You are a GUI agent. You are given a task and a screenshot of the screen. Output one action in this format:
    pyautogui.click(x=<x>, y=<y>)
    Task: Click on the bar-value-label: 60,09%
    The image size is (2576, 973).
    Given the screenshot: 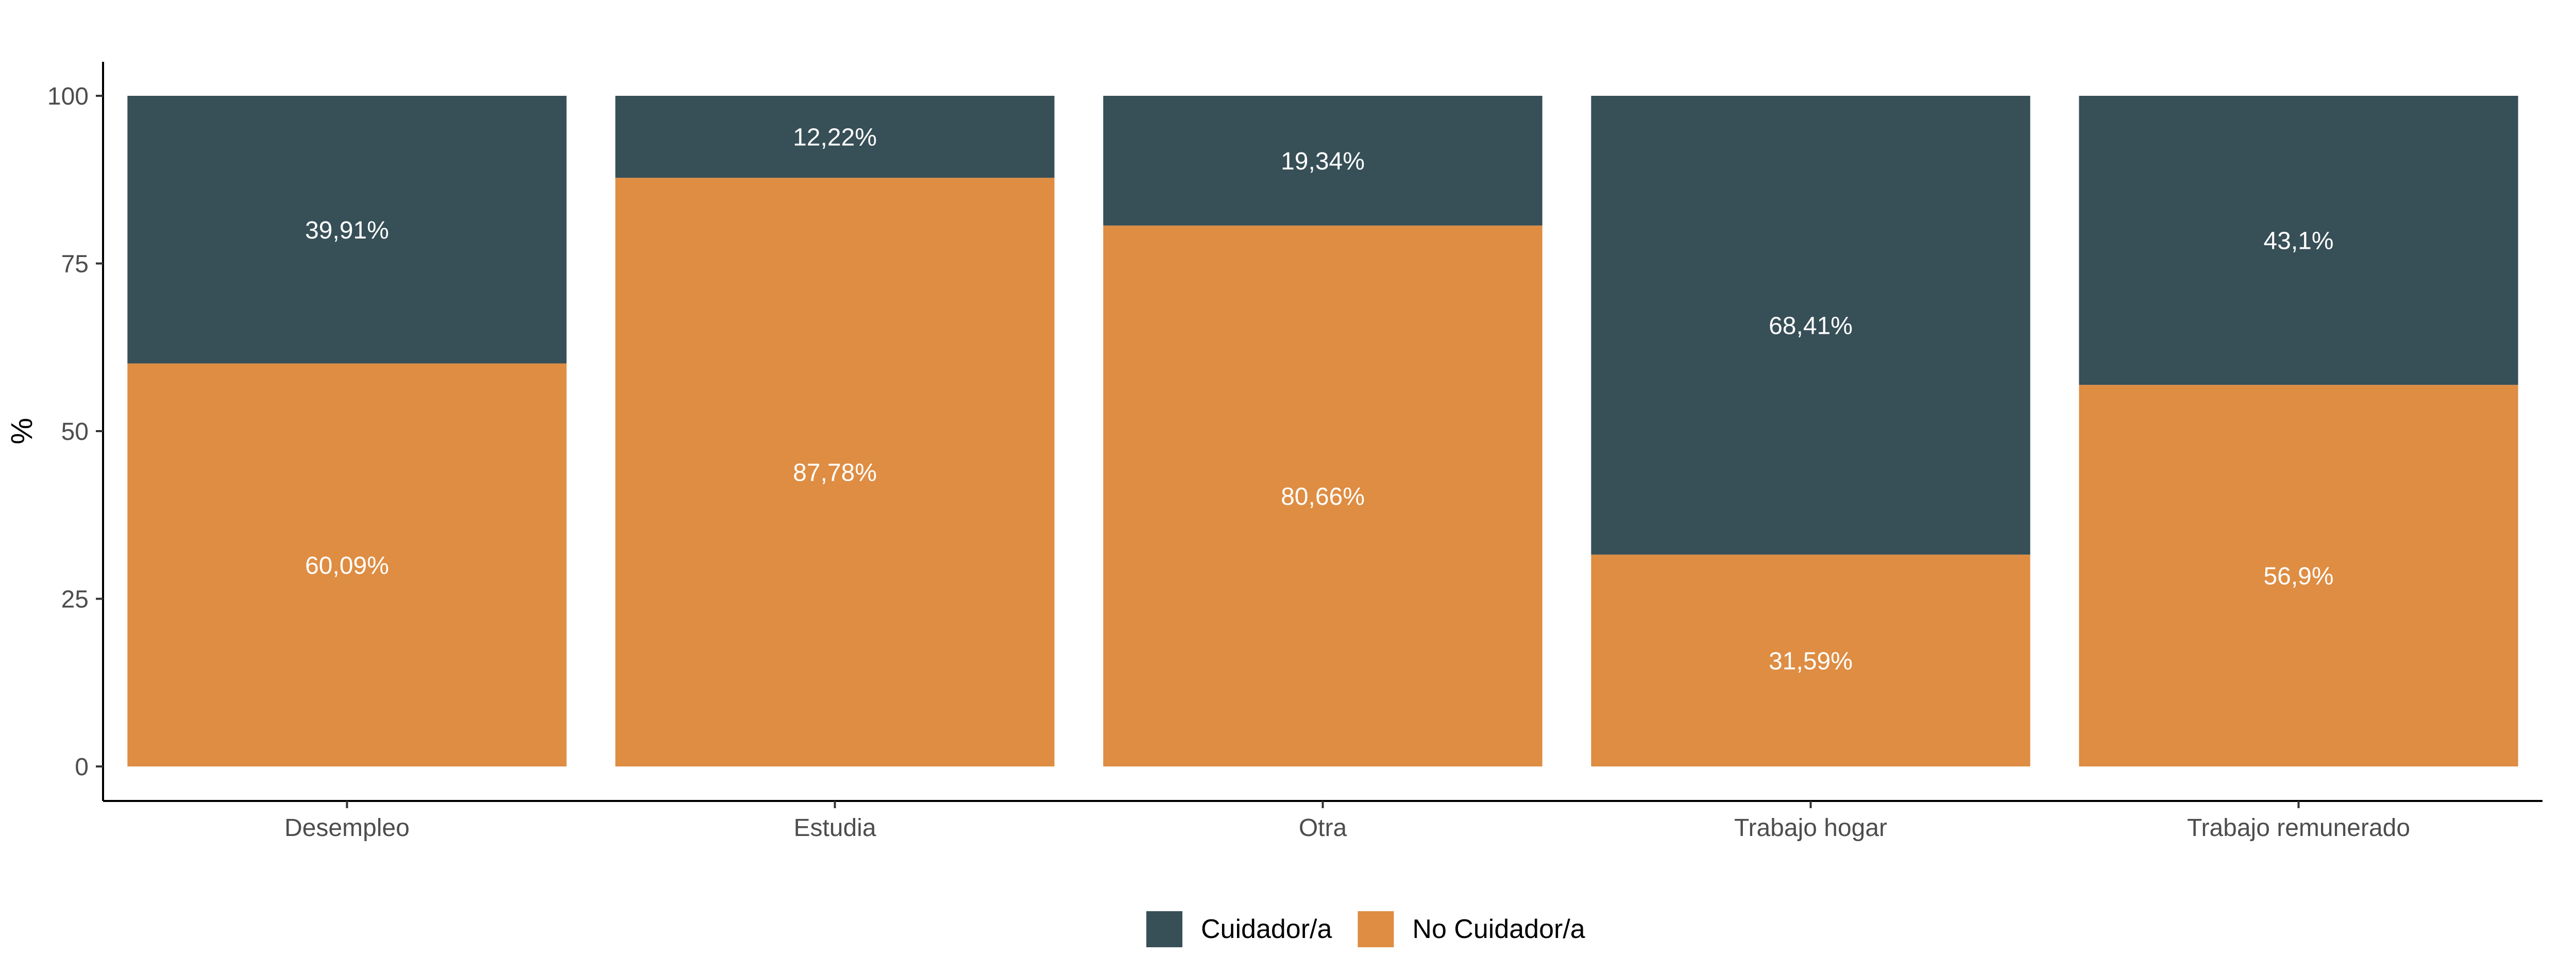 What is the action you would take?
    pyautogui.click(x=347, y=565)
    